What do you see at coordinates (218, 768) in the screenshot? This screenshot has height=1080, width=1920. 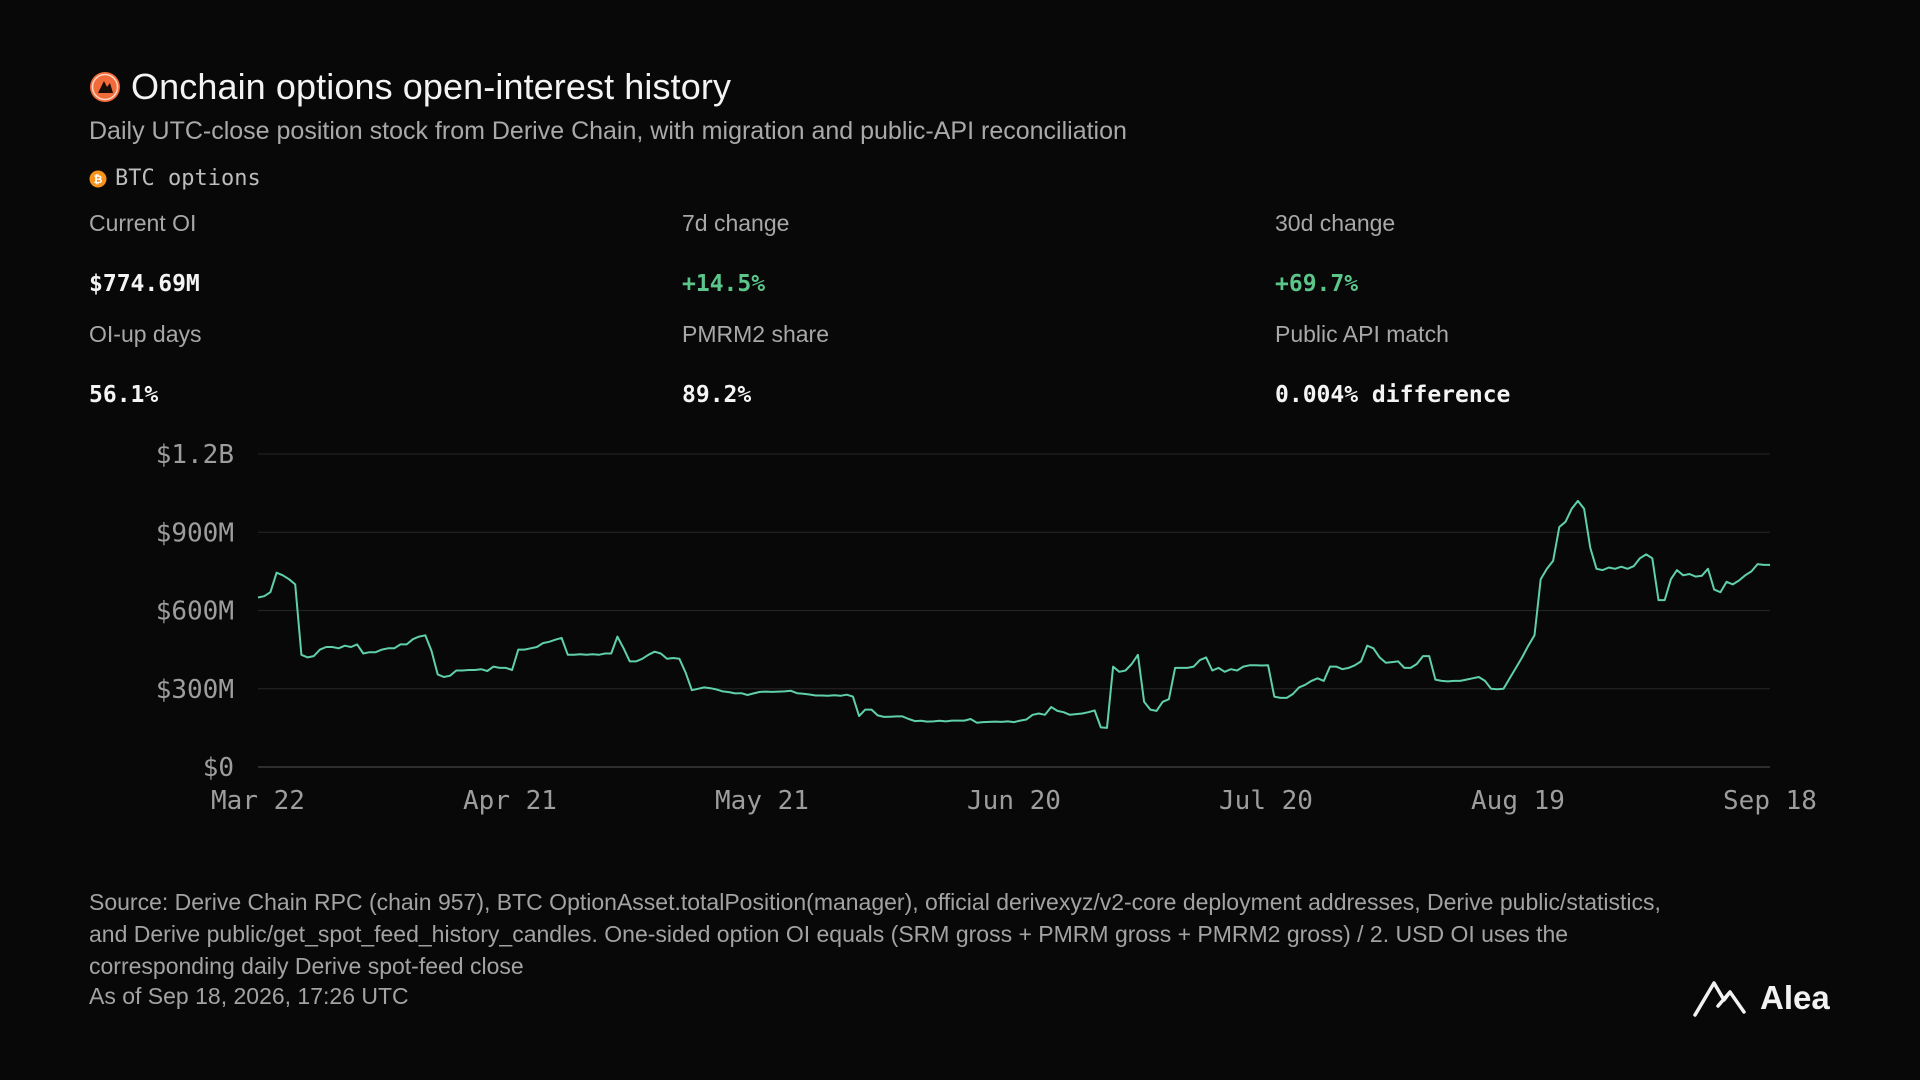 I see `y-tick-label: $0` at bounding box center [218, 768].